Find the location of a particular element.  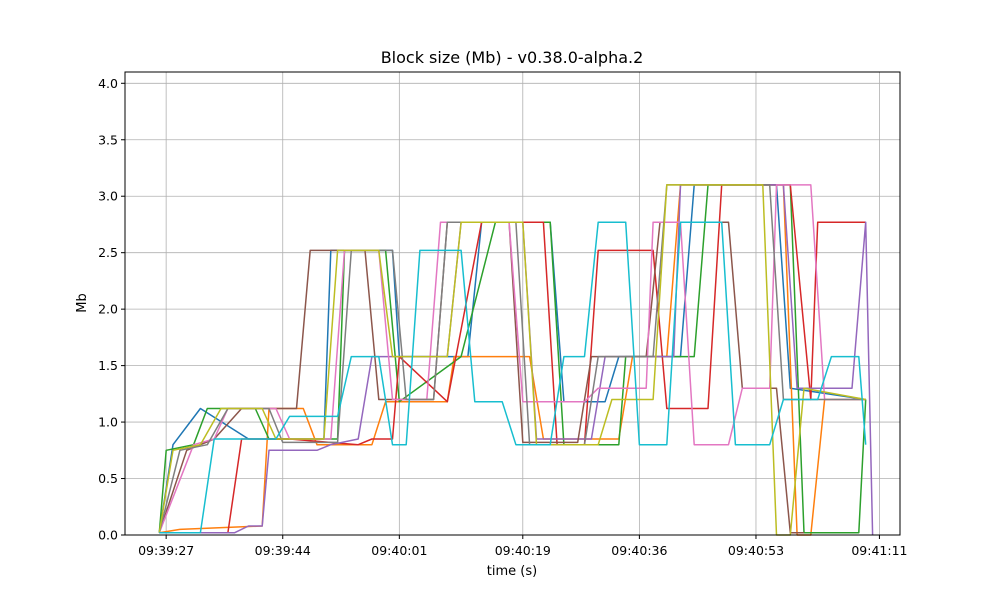

x-tick-label: 09:40:36 is located at coordinates (639, 550).